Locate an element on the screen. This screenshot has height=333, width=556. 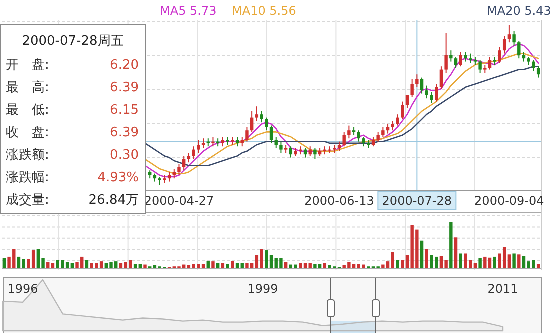
annotation: 涨跌额: is located at coordinates (28, 155).